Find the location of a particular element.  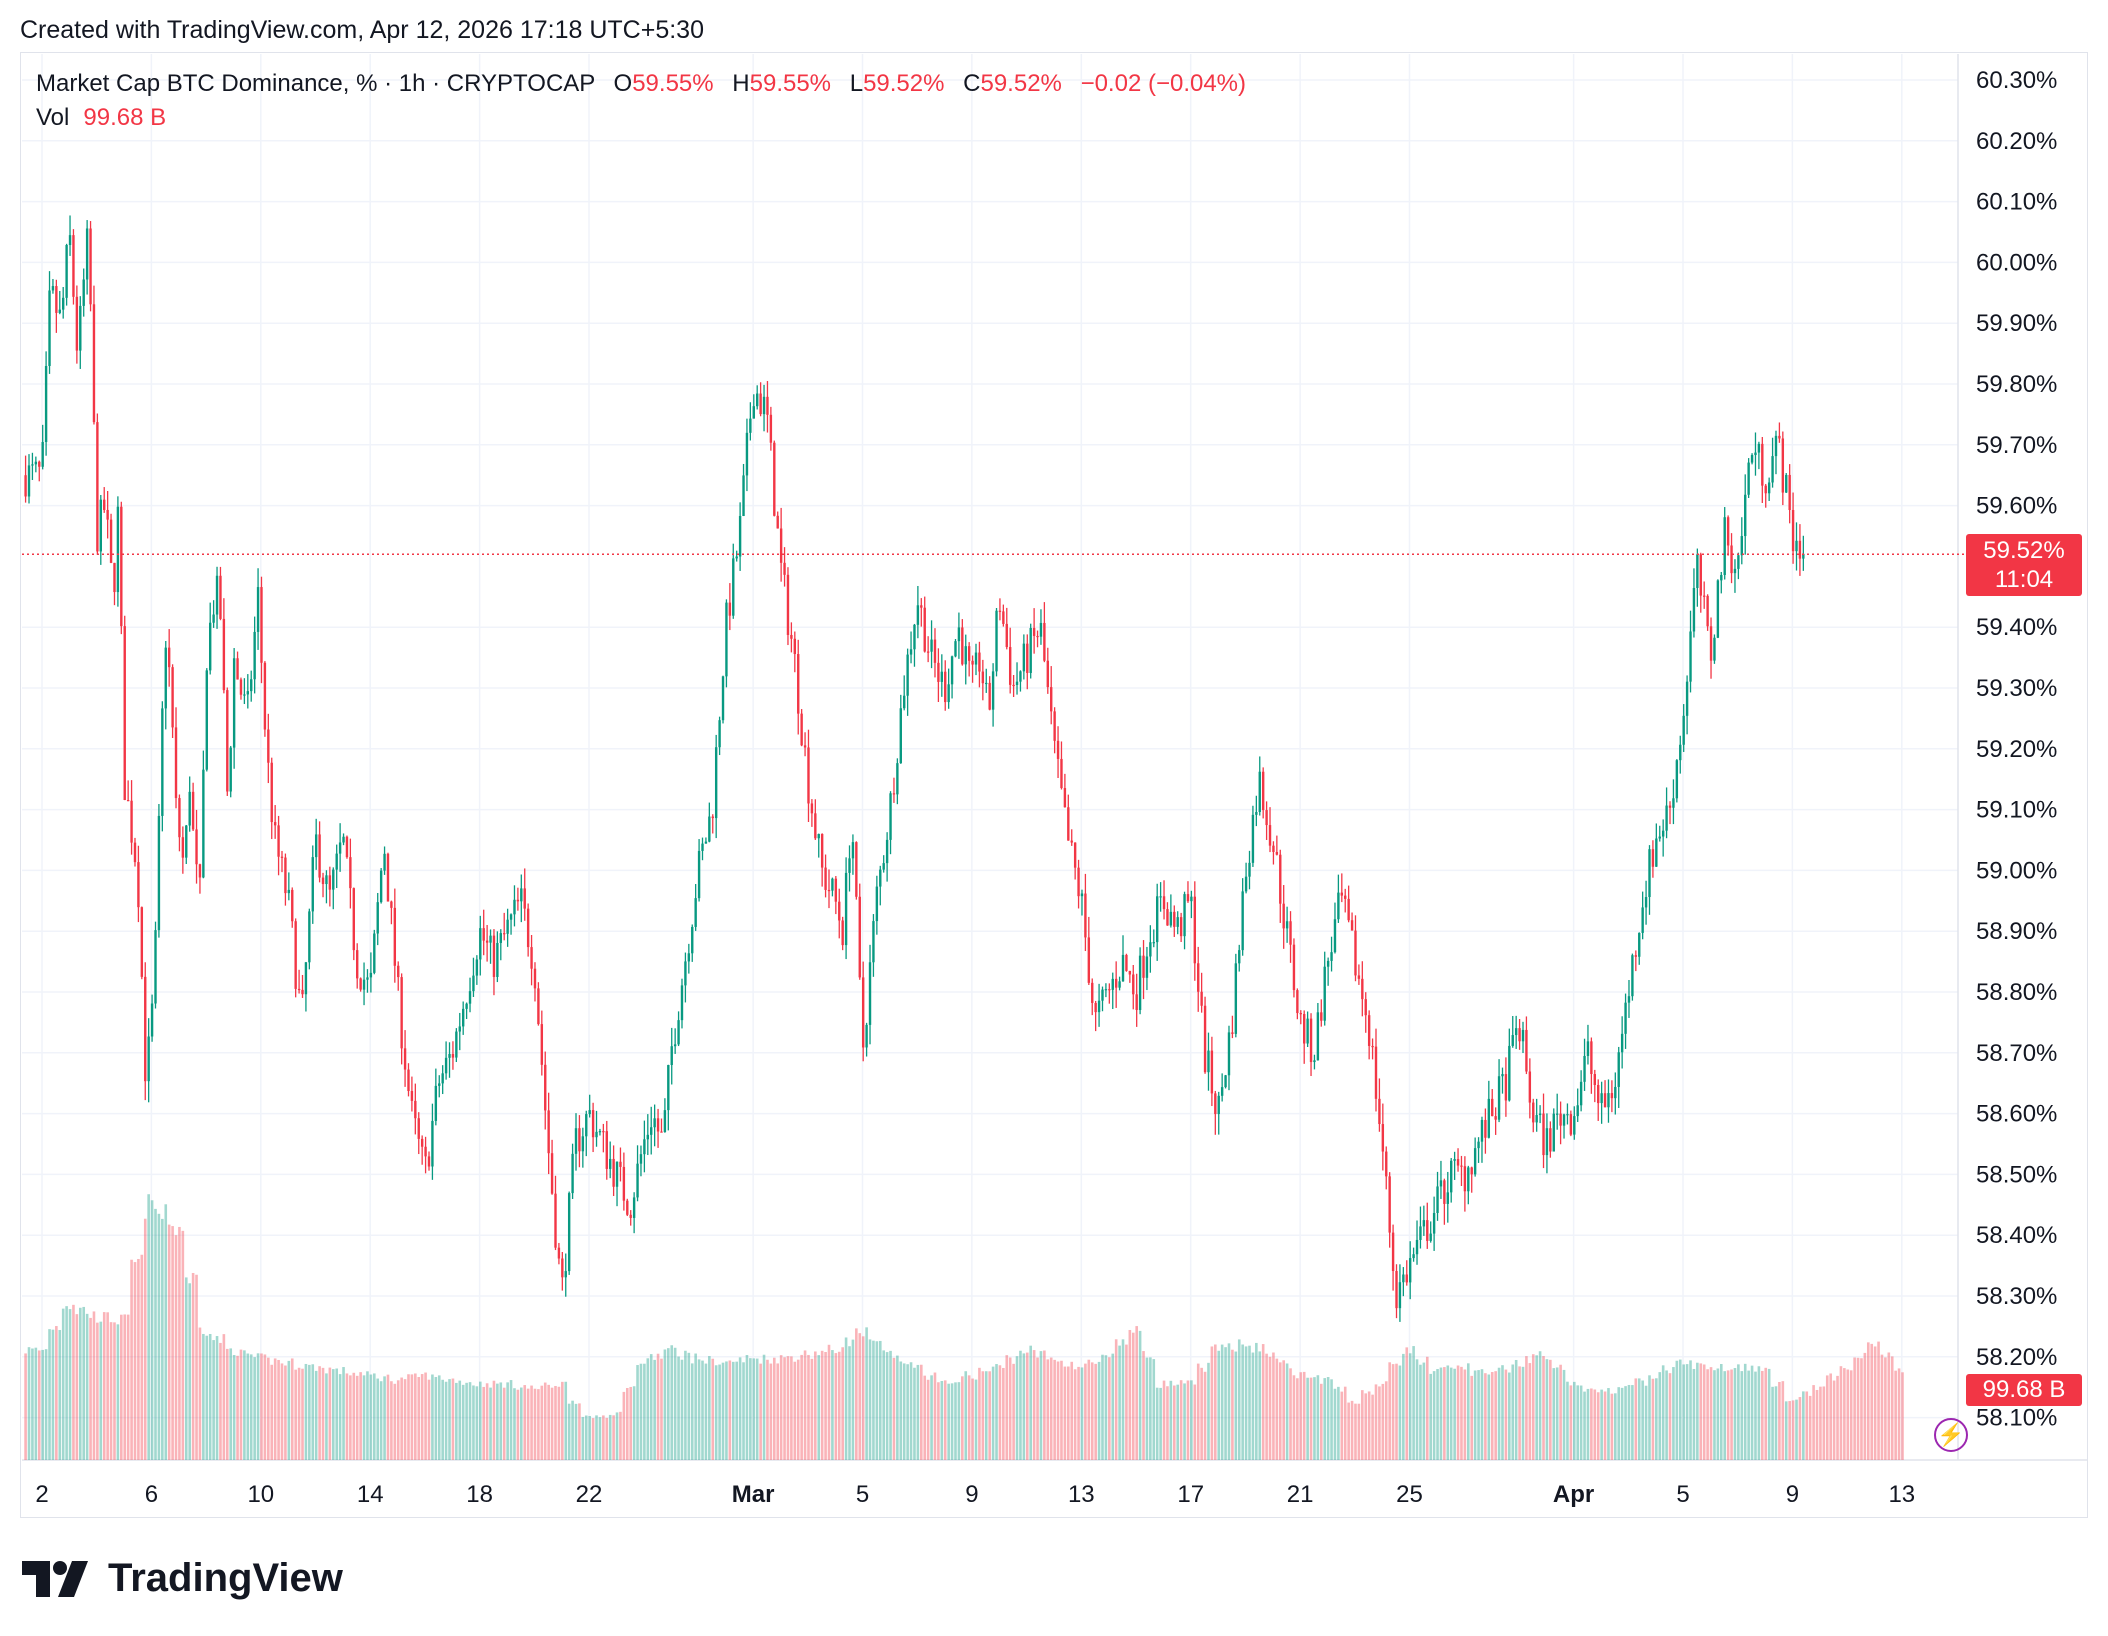

price-tick-label: 60.30% is located at coordinates (2016, 80).